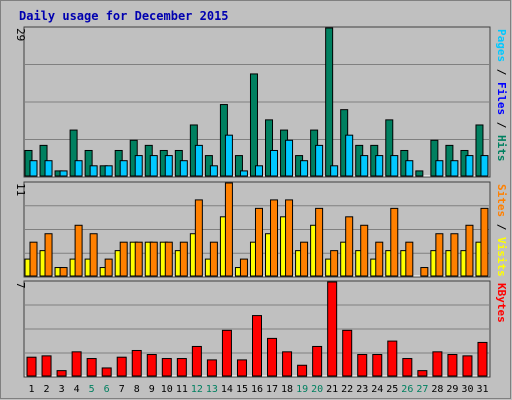 The height and width of the screenshot is (400, 512). What do you see at coordinates (392, 389) in the screenshot?
I see `x-tick-label-day-25: 25` at bounding box center [392, 389].